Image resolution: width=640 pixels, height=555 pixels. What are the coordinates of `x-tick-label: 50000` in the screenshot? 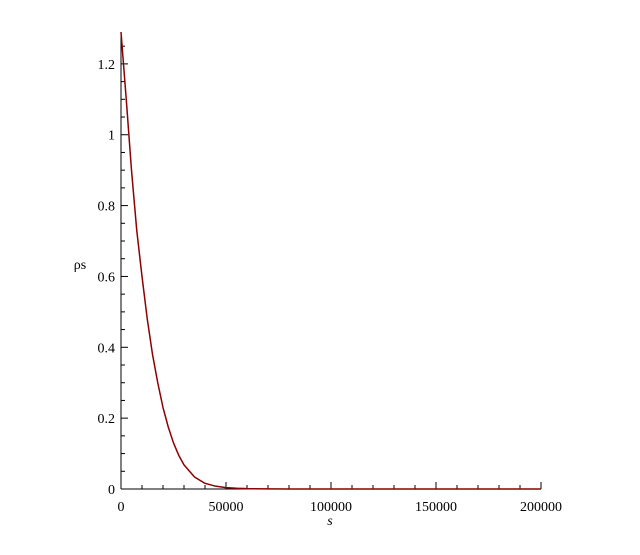 It's located at (226, 507).